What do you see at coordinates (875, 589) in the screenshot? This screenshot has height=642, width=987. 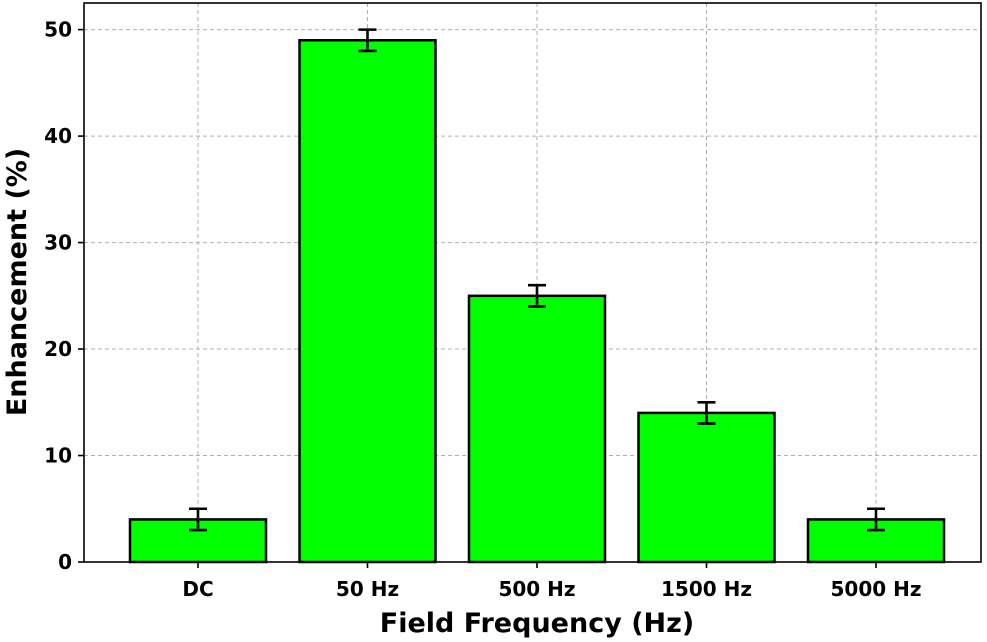 I see `x-tick-label: 5000 Hz` at bounding box center [875, 589].